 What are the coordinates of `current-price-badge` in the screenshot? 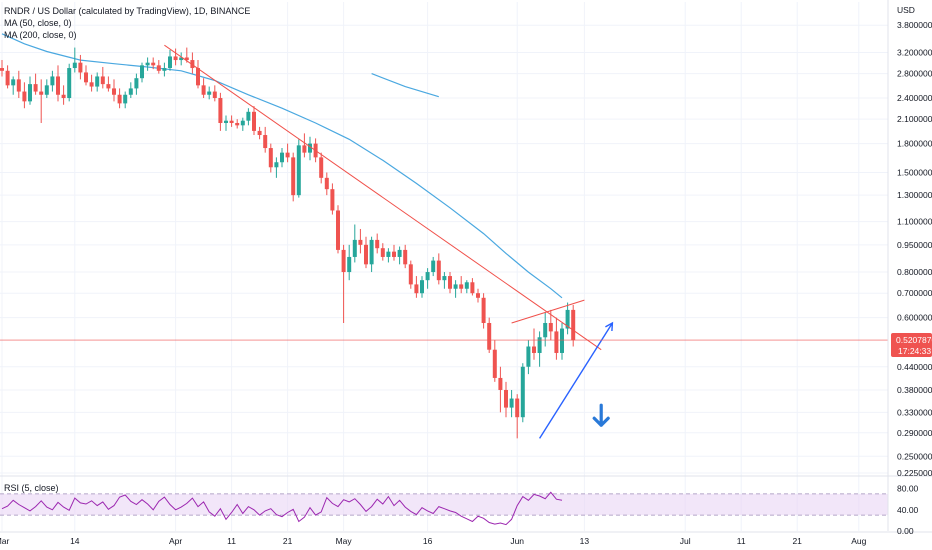 It's located at (911, 345).